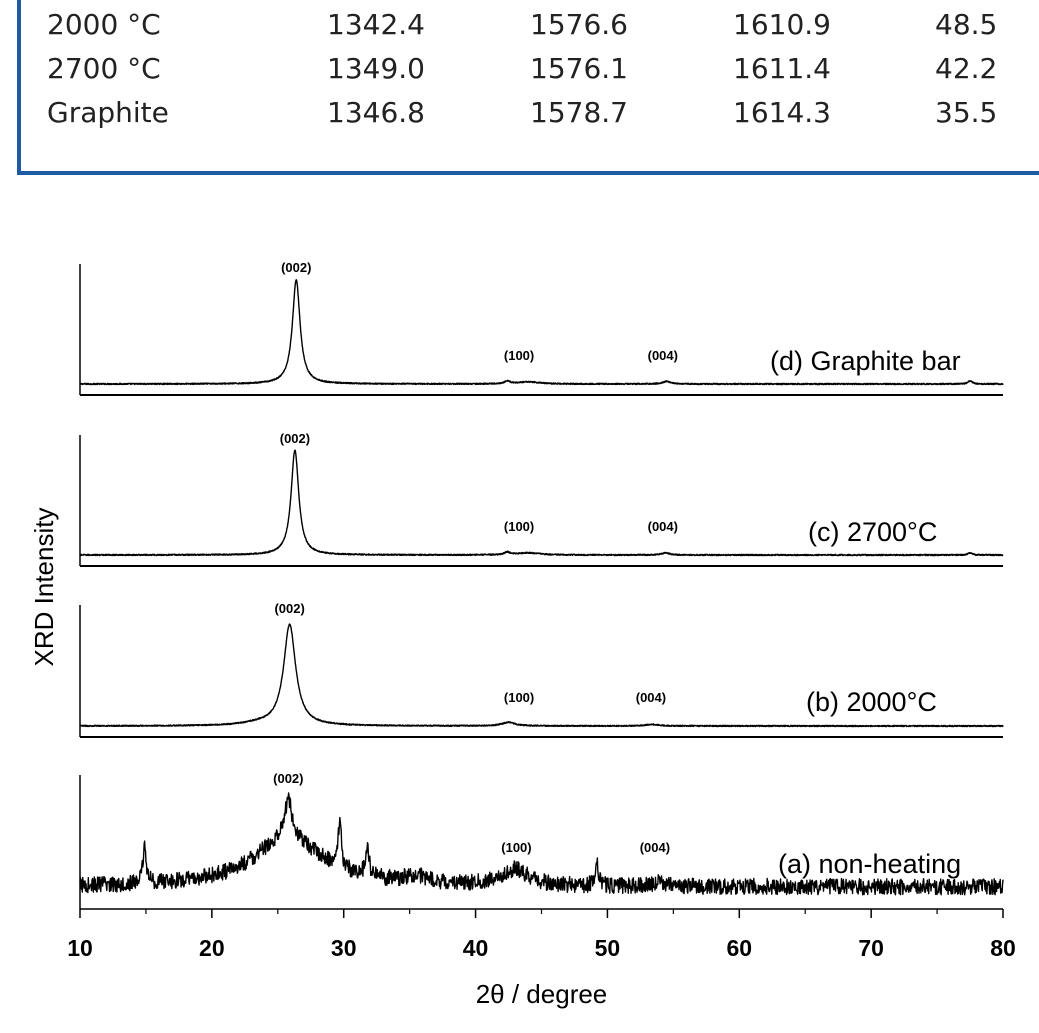 The height and width of the screenshot is (1033, 1039). Describe the element at coordinates (376, 112) in the screenshot. I see `table-cell: 1346.8` at that location.